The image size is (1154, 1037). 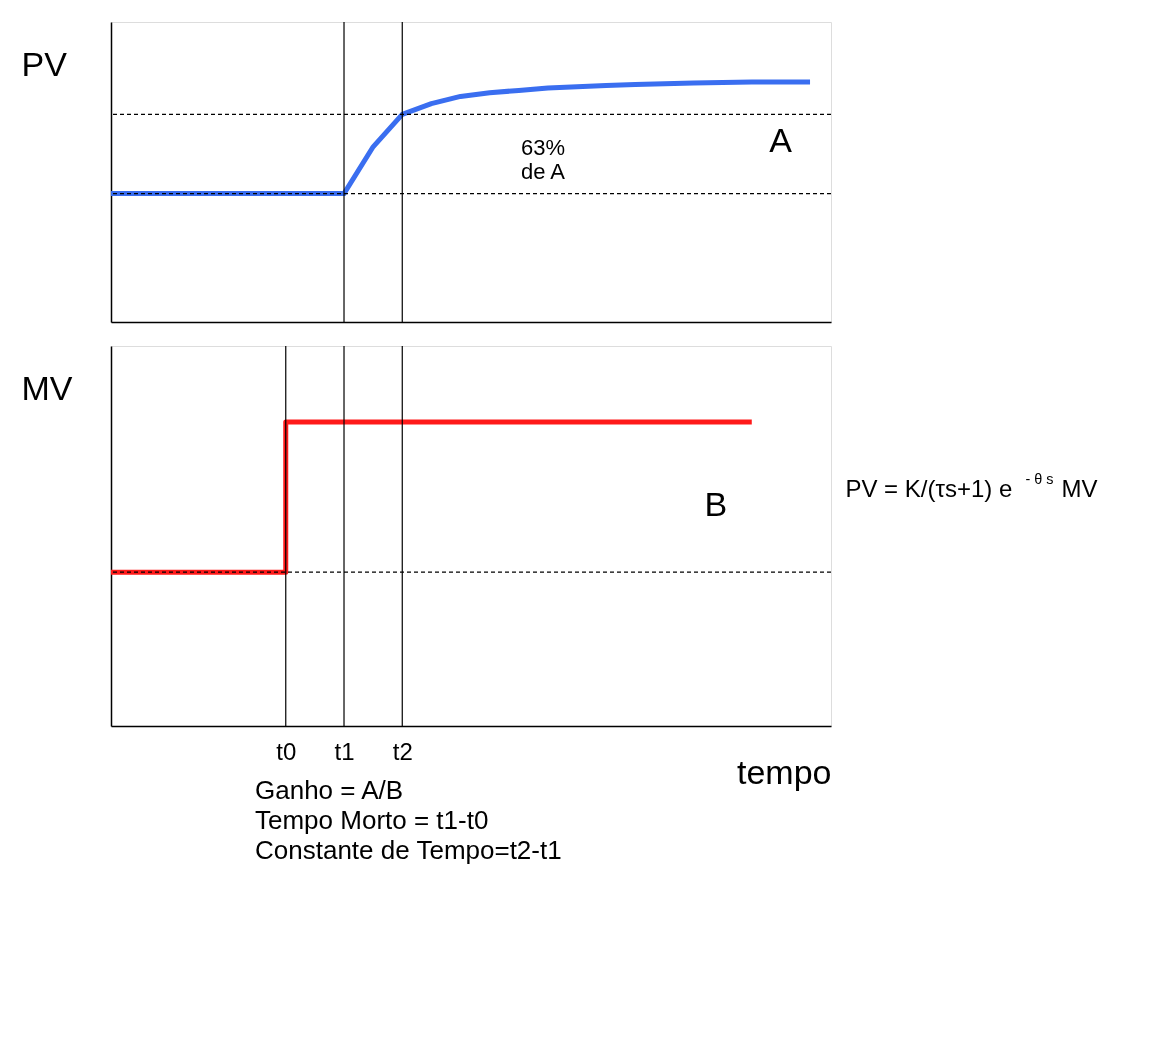 I want to click on y-axis-title: PV, so click(x=44, y=63).